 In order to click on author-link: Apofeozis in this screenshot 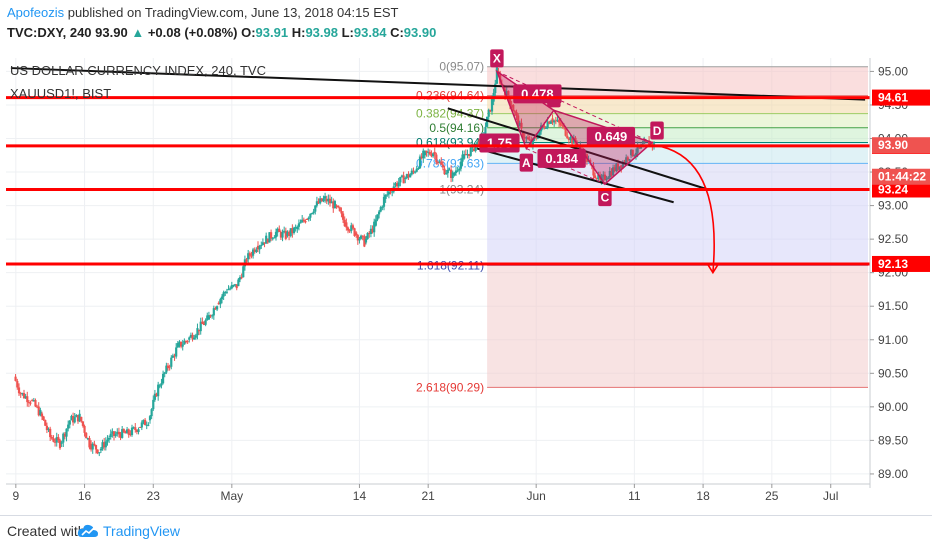, I will do `click(36, 12)`.